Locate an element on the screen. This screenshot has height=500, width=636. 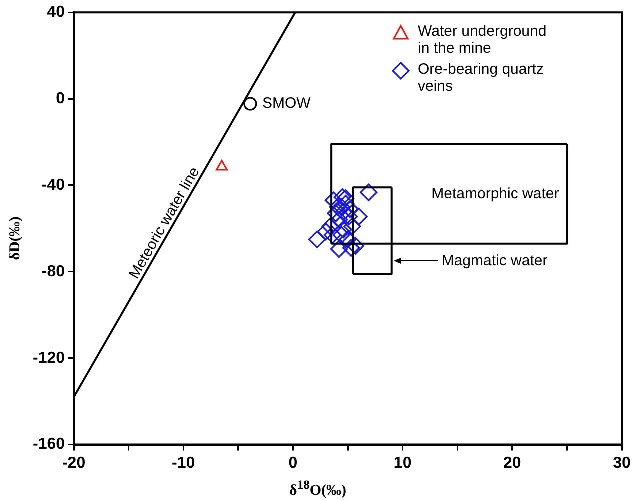
x-axis-title: δ$^{18}$O(‰) is located at coordinates (318, 489).